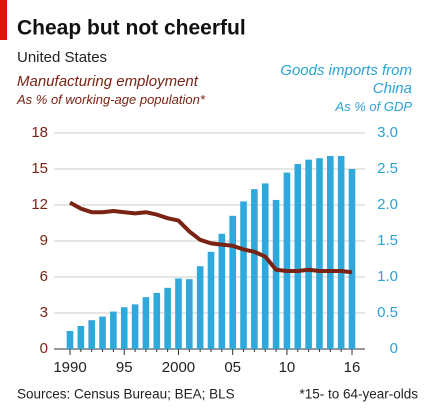  I want to click on source: Sources: Census Bureau; BEA; BLS, so click(126, 394).